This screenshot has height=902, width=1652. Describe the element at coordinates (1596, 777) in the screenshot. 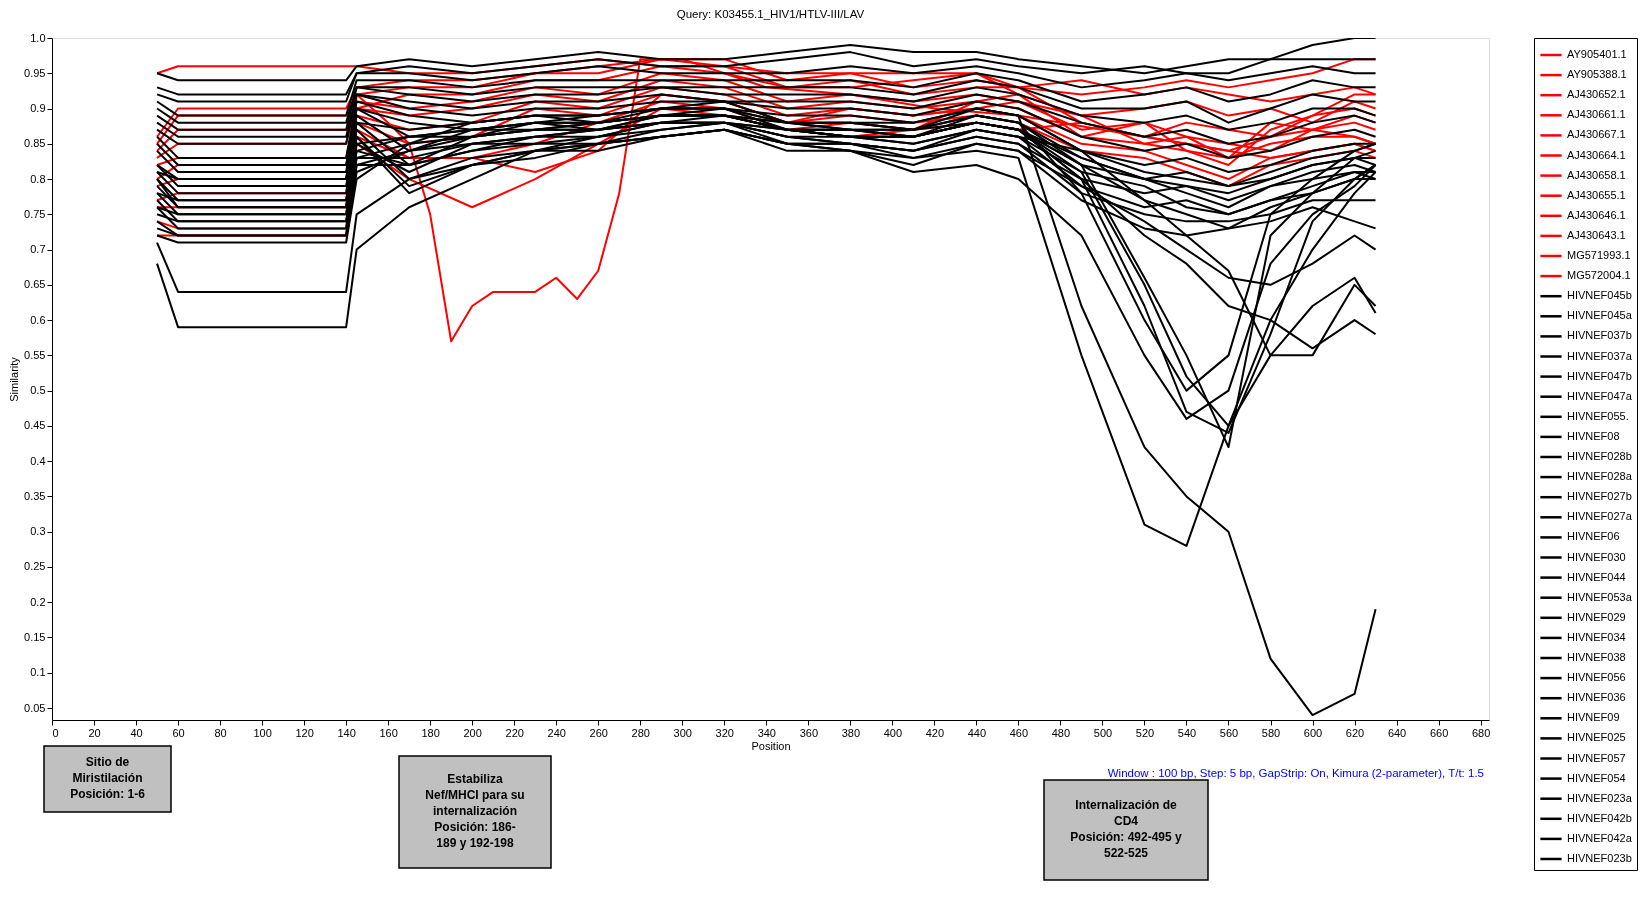

I see `legend-label: HIVNEF054` at that location.